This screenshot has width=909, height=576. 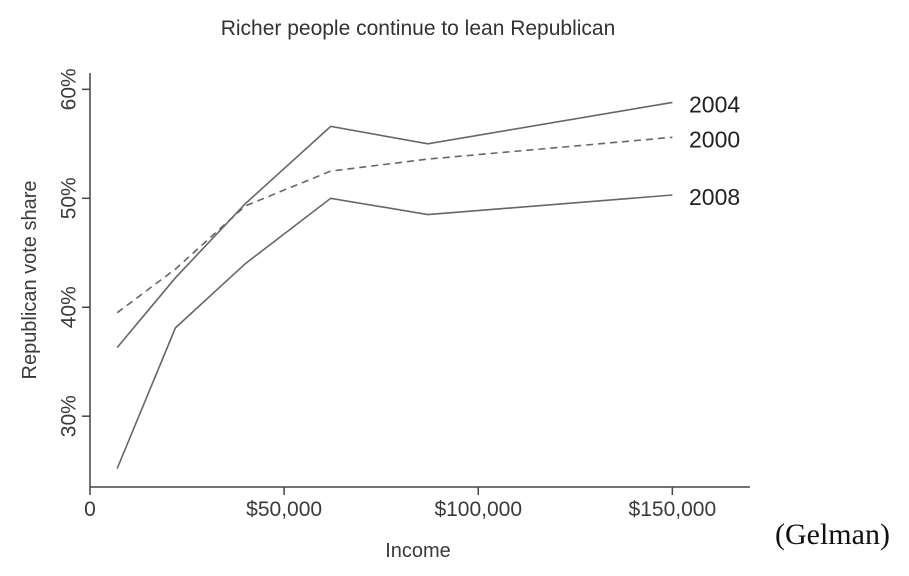 What do you see at coordinates (68, 307) in the screenshot?
I see `y-tick-label: 40%` at bounding box center [68, 307].